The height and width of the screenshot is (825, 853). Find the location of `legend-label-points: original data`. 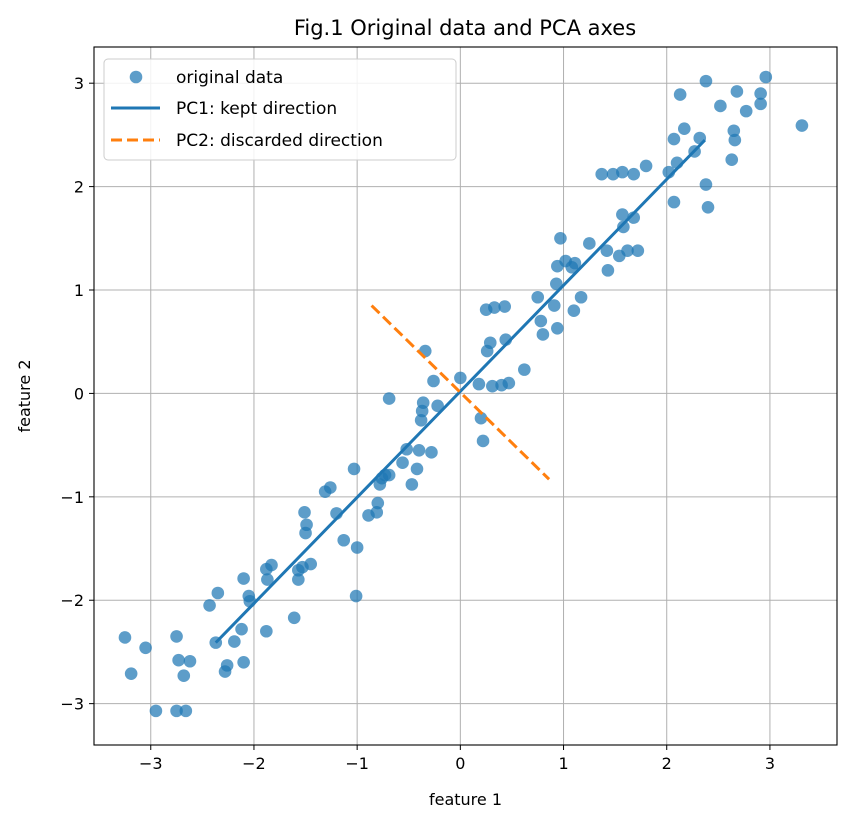

legend-label-points: original data is located at coordinates (229, 78).